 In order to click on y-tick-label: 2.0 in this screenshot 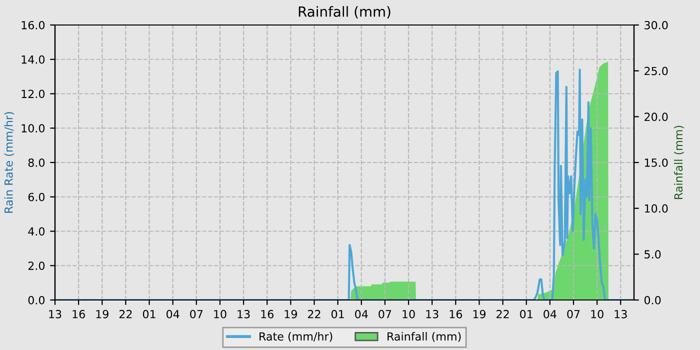, I will do `click(36, 266)`.